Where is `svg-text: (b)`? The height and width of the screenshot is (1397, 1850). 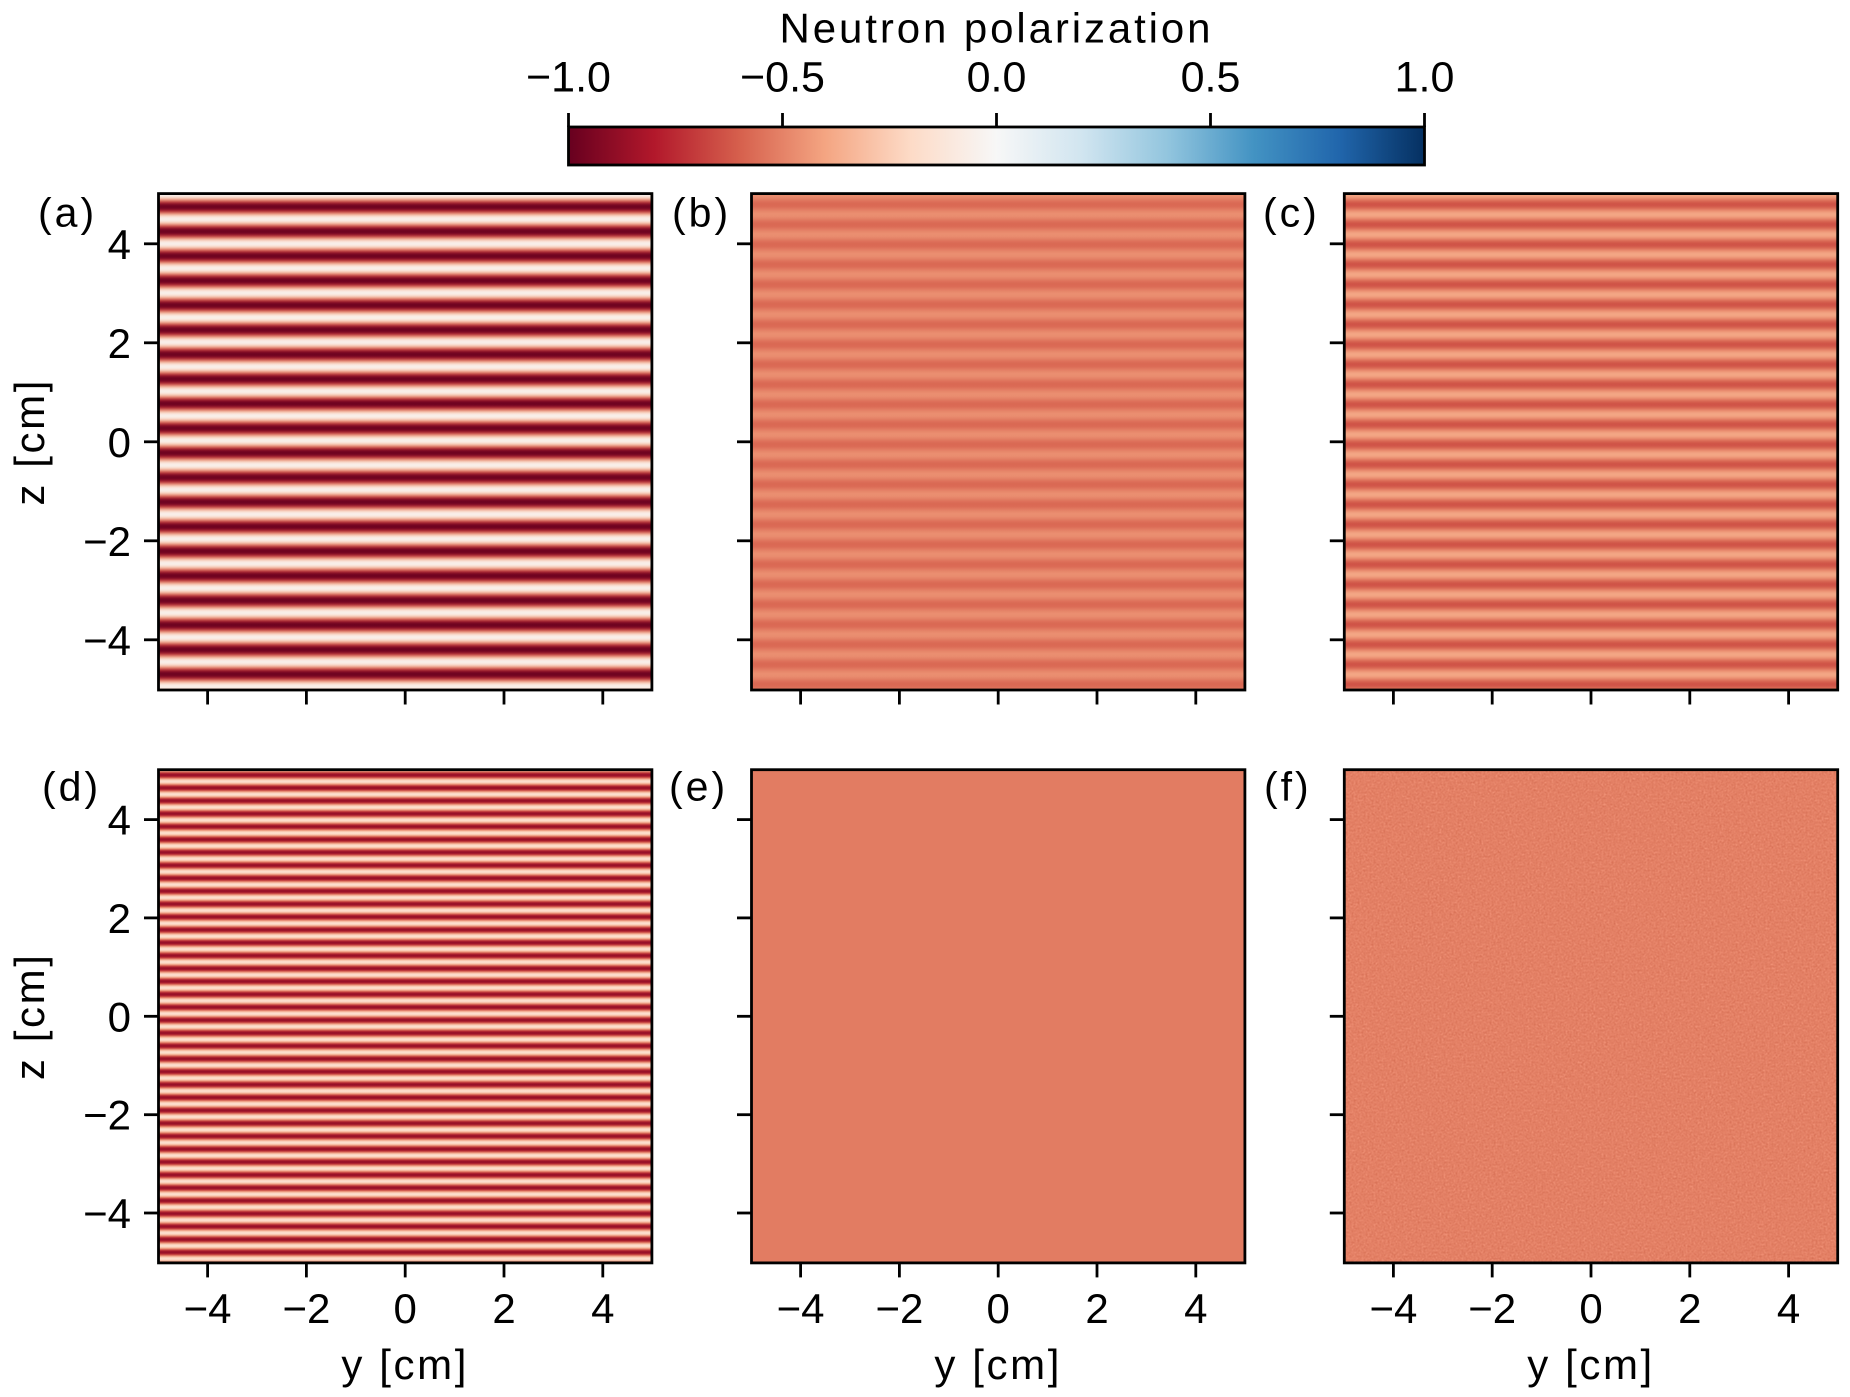
svg-text: (b) is located at coordinates (701, 213).